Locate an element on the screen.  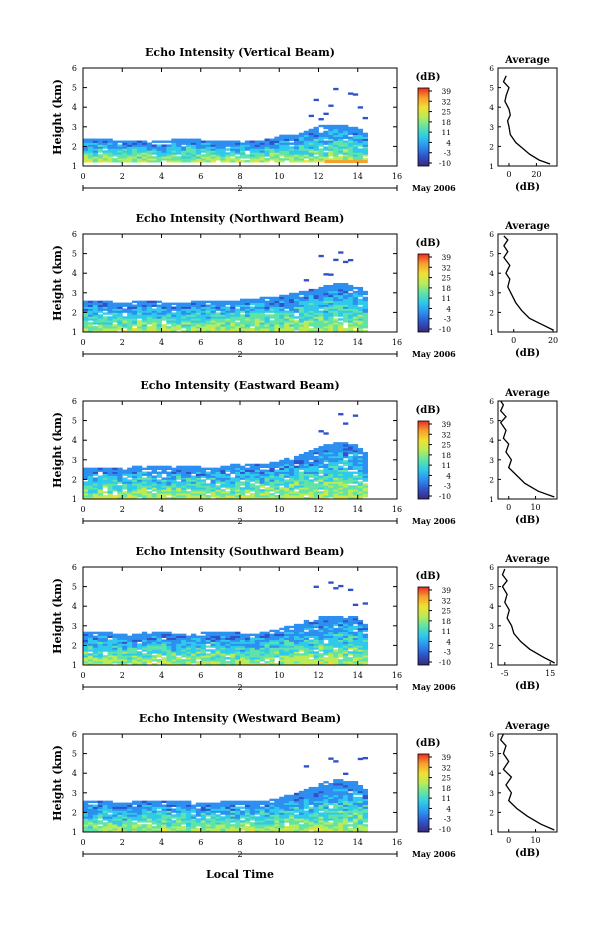
average-frame is located at coordinates (527, 283).